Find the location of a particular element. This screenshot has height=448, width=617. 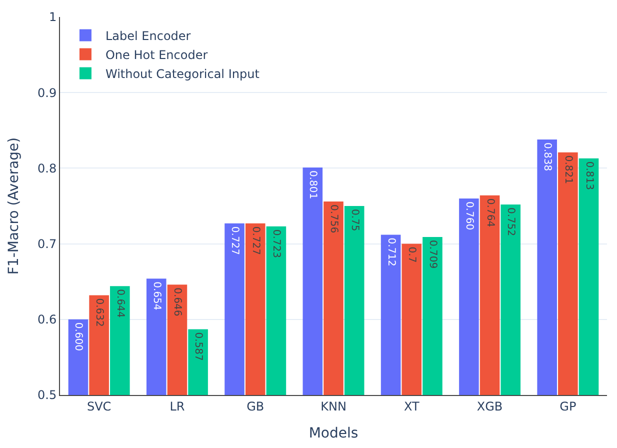

x-tick-label: KNN is located at coordinates (333, 406).